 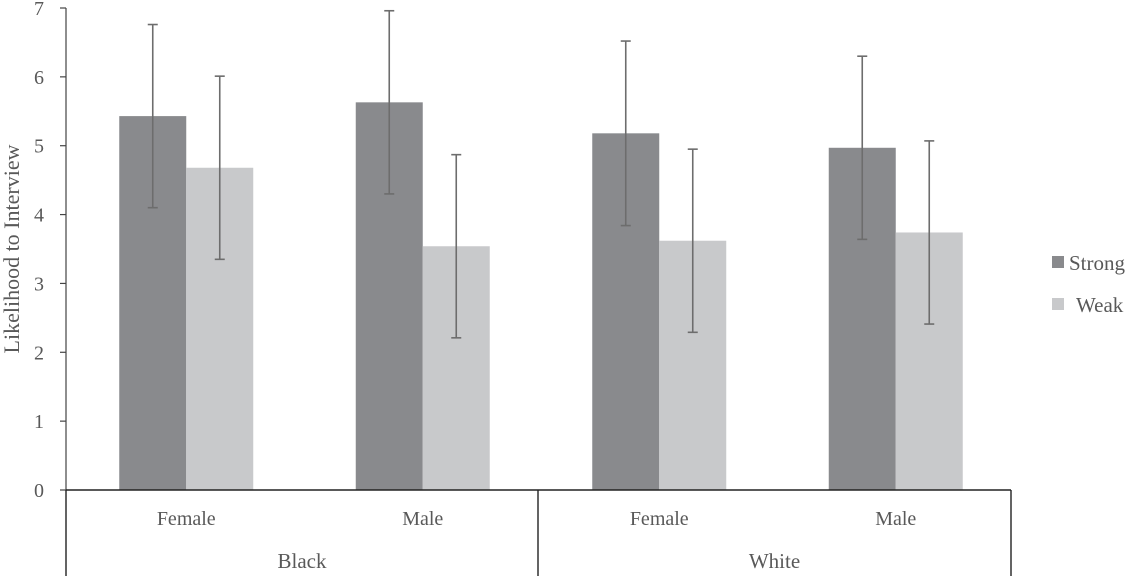 I want to click on y-tick-label: 4, so click(x=39, y=216).